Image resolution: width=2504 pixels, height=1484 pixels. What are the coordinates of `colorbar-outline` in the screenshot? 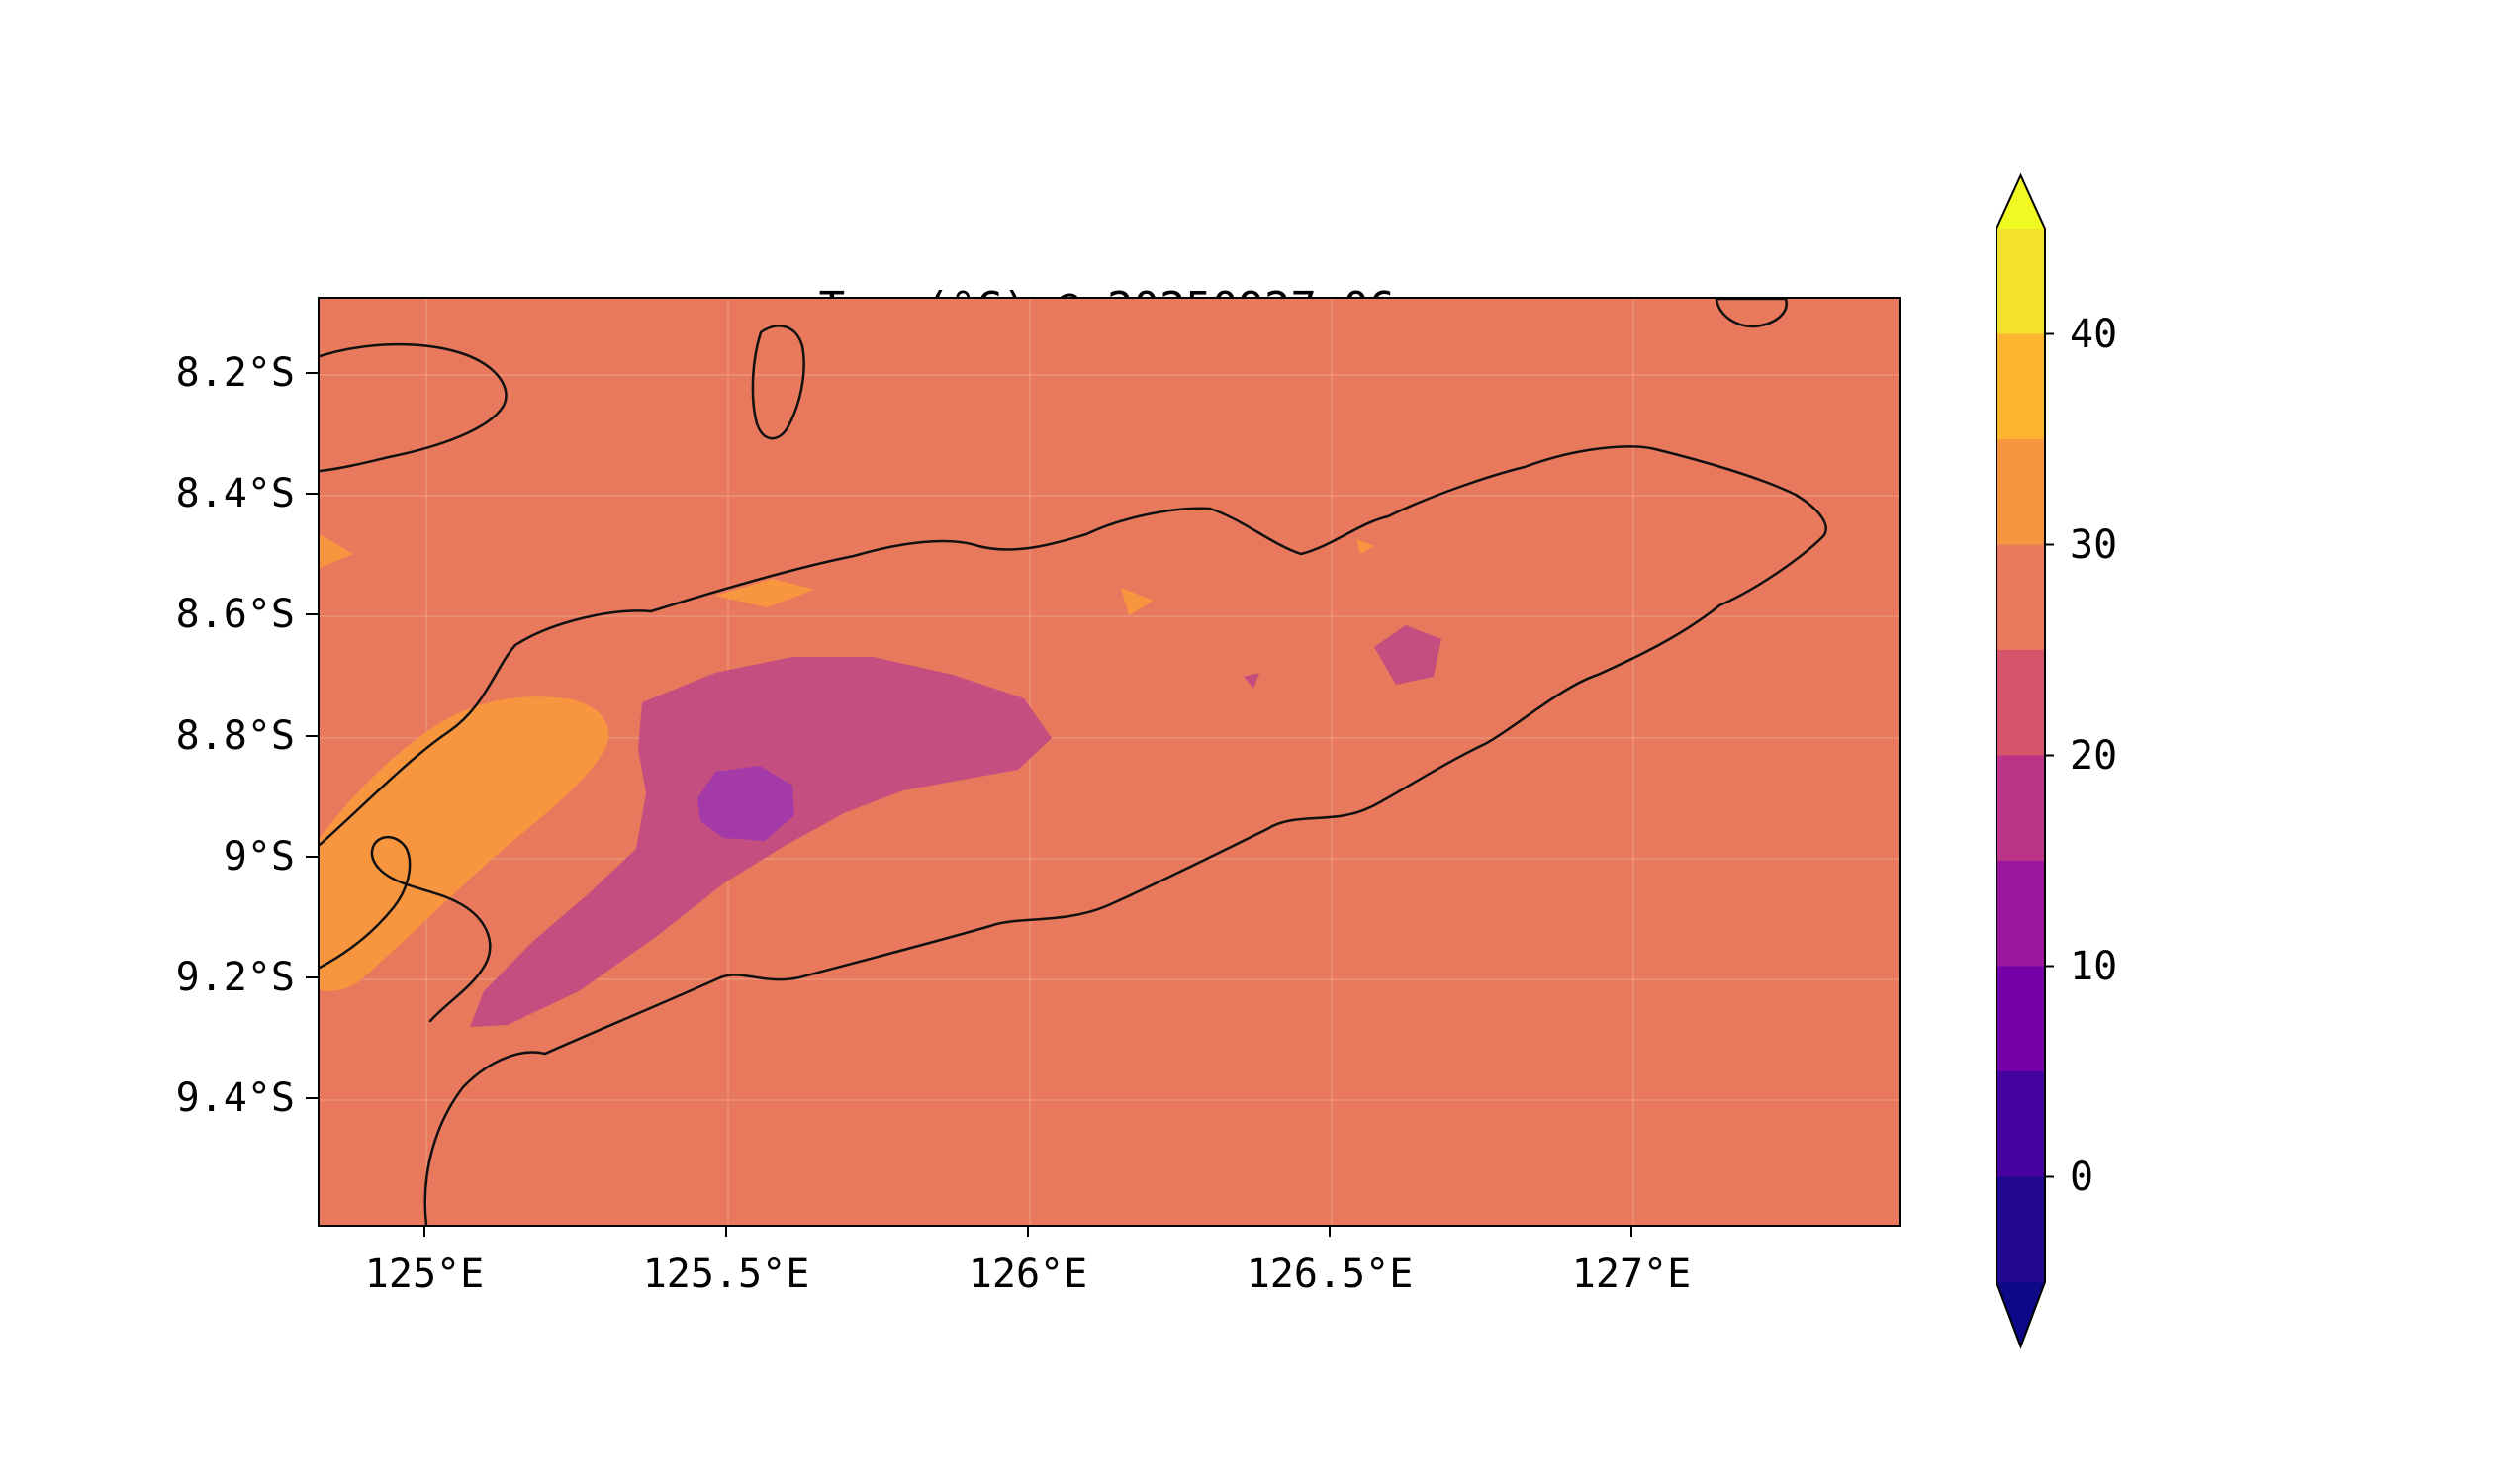 It's located at (2021, 761).